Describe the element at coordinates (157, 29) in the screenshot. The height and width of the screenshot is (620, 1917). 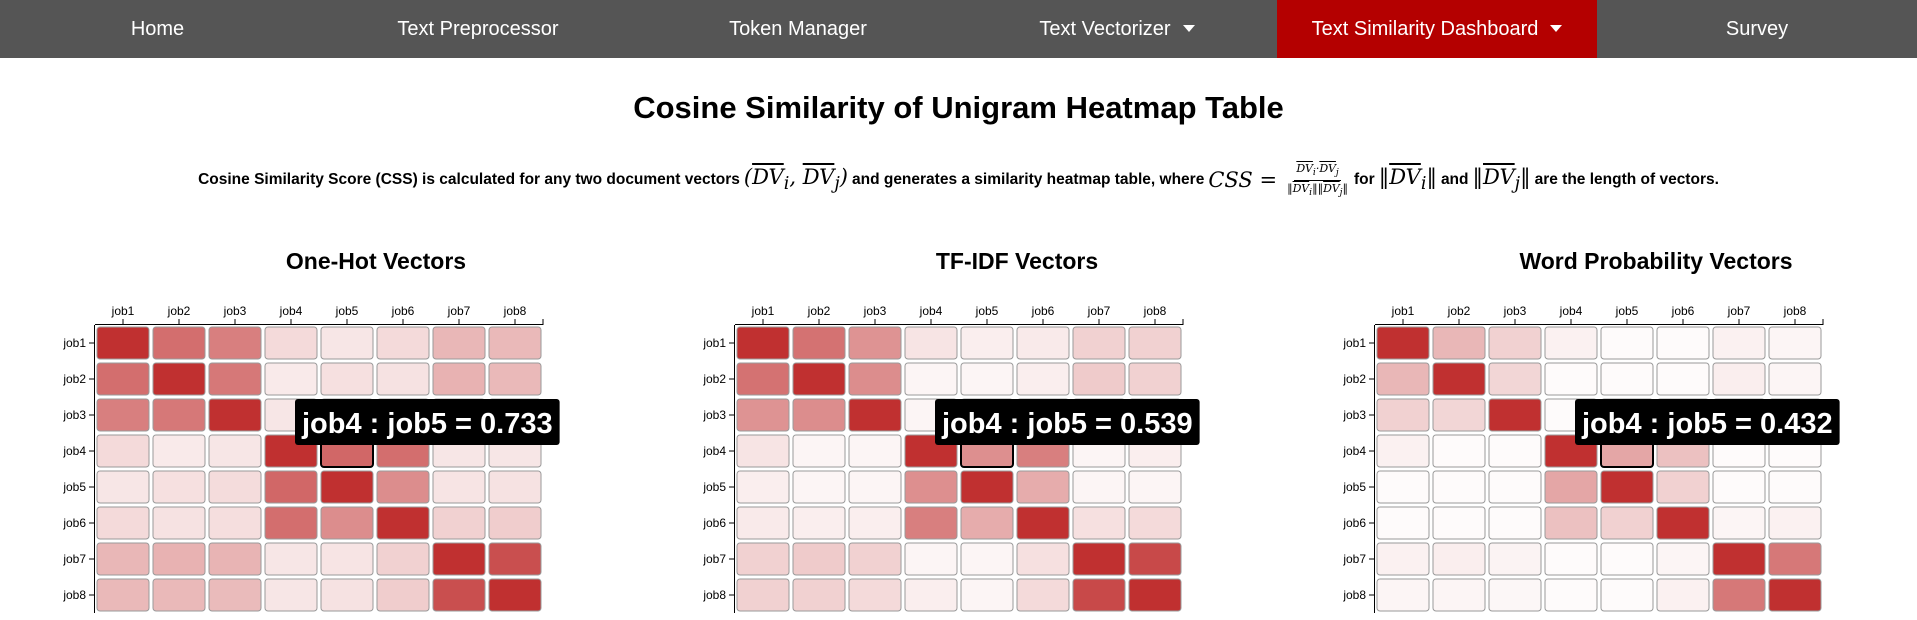
I see `nav-home: Home` at that location.